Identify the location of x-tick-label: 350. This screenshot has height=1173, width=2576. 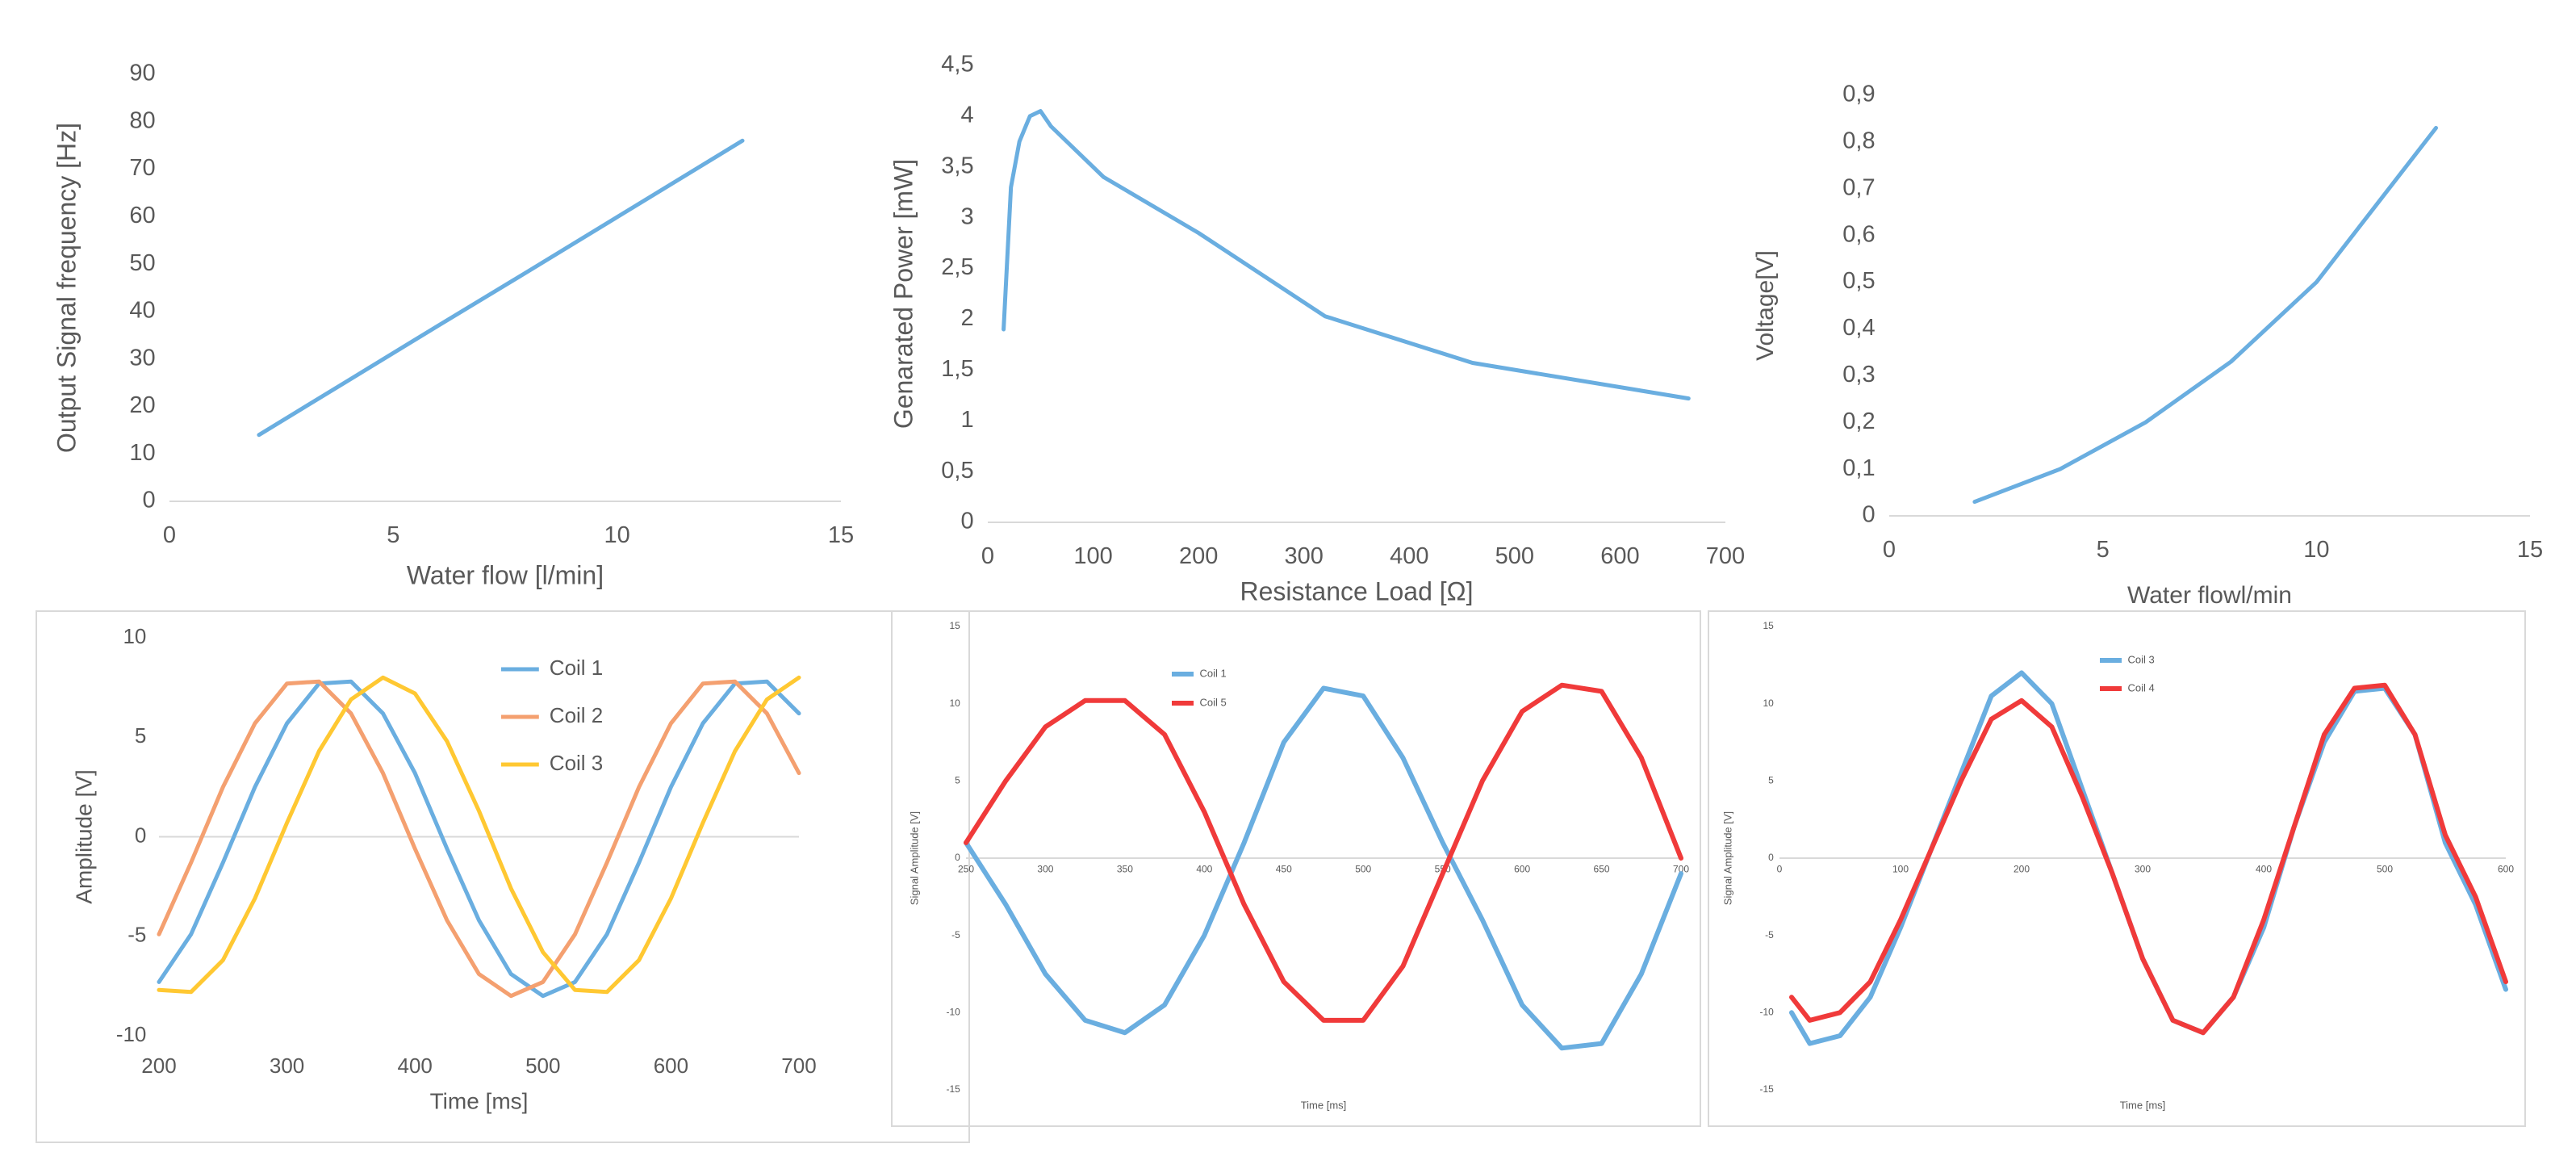
(1125, 869).